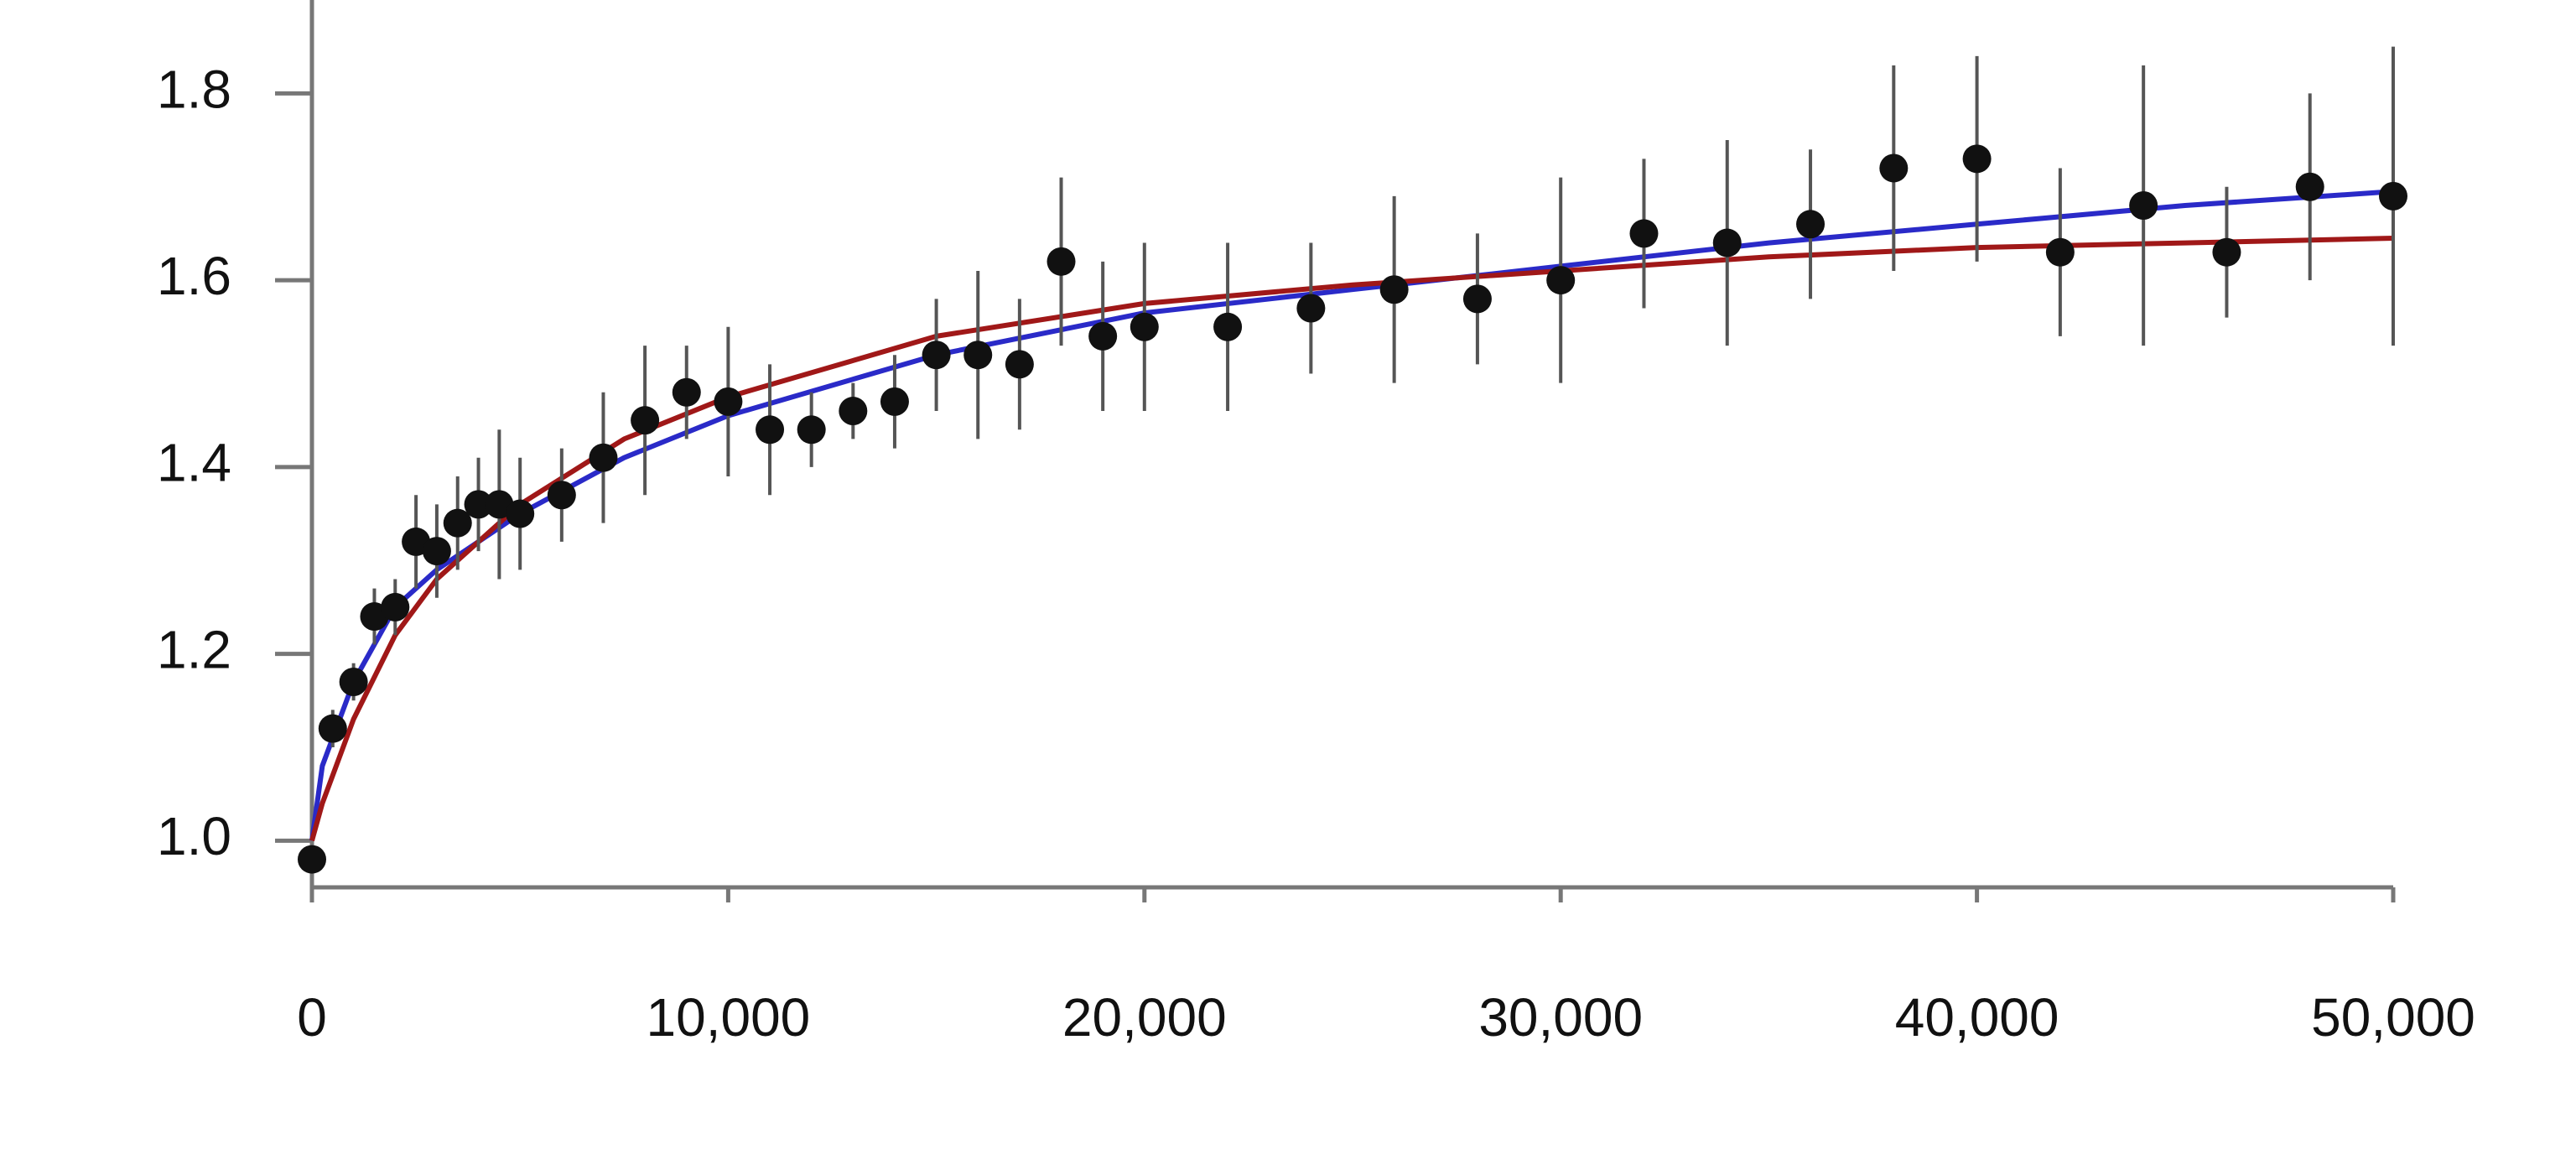 The height and width of the screenshot is (1170, 2576). I want to click on y-tick-label: 1.0, so click(194, 836).